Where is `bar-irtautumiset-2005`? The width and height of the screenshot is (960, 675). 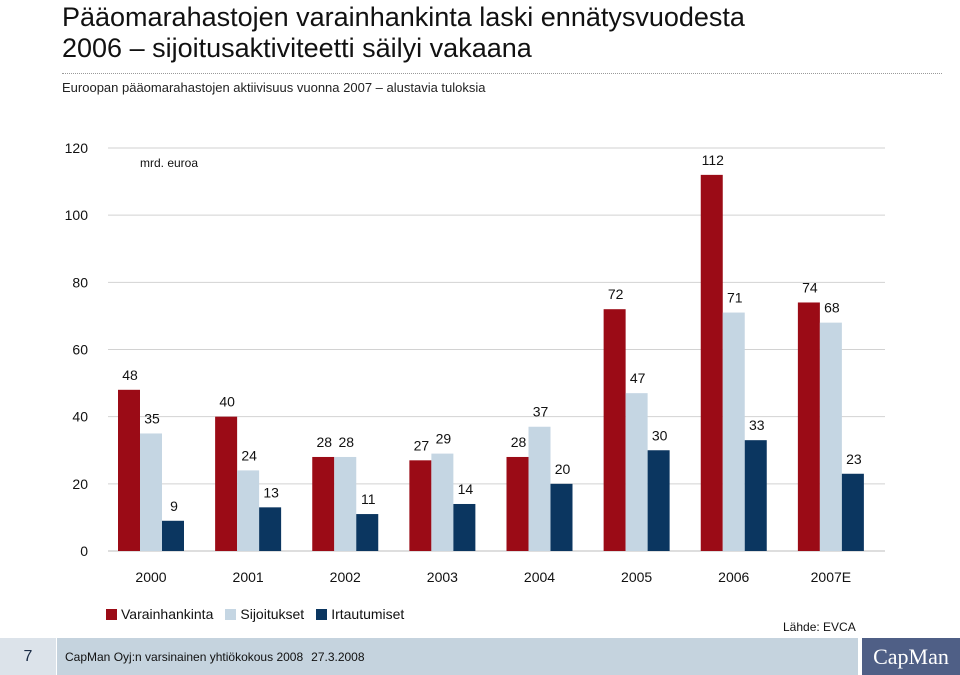 bar-irtautumiset-2005 is located at coordinates (658, 500).